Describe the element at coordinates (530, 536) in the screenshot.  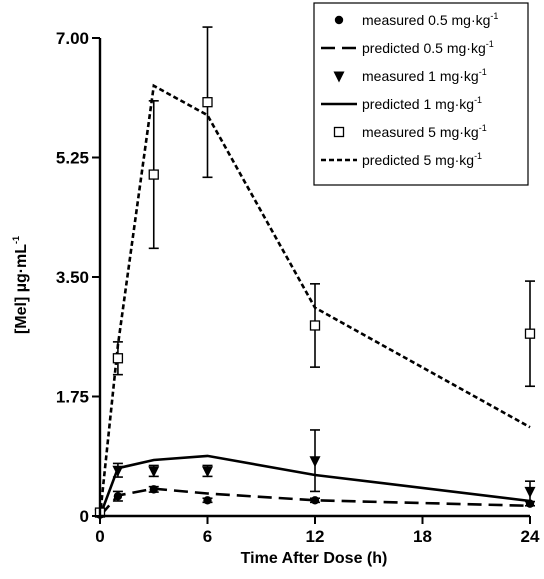
I see `x-tick-label: 24` at that location.